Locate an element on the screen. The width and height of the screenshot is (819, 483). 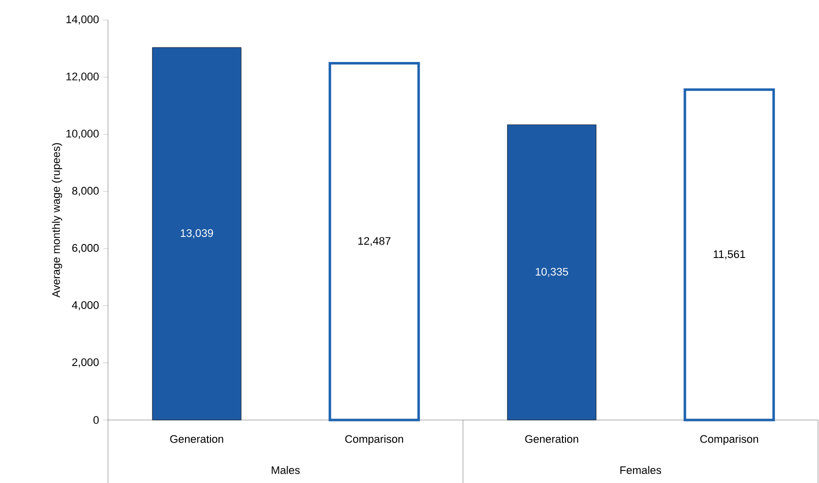
y-tick-label: 12,000 is located at coordinates (82, 77).